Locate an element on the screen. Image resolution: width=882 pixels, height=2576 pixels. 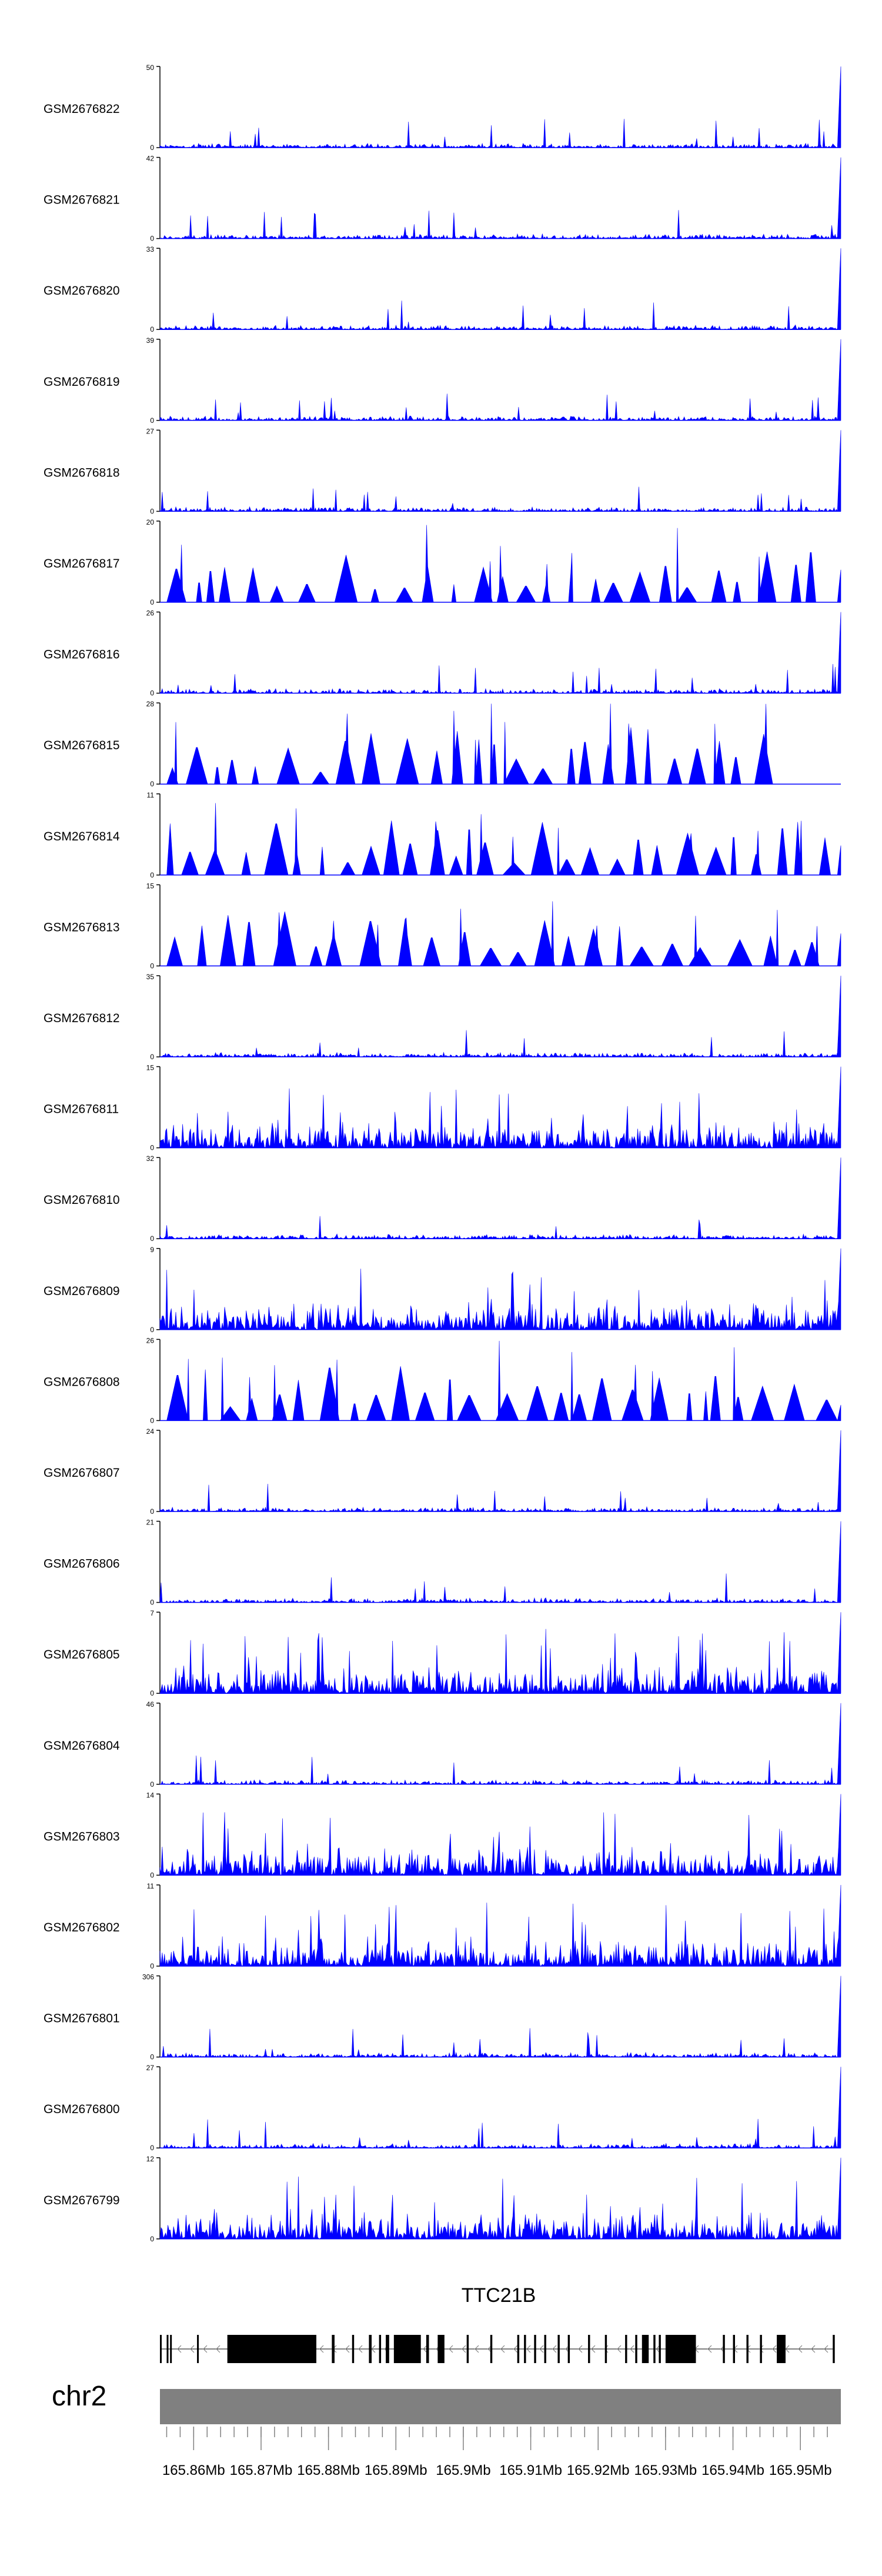
y-max-label: 21 is located at coordinates (150, 1523).